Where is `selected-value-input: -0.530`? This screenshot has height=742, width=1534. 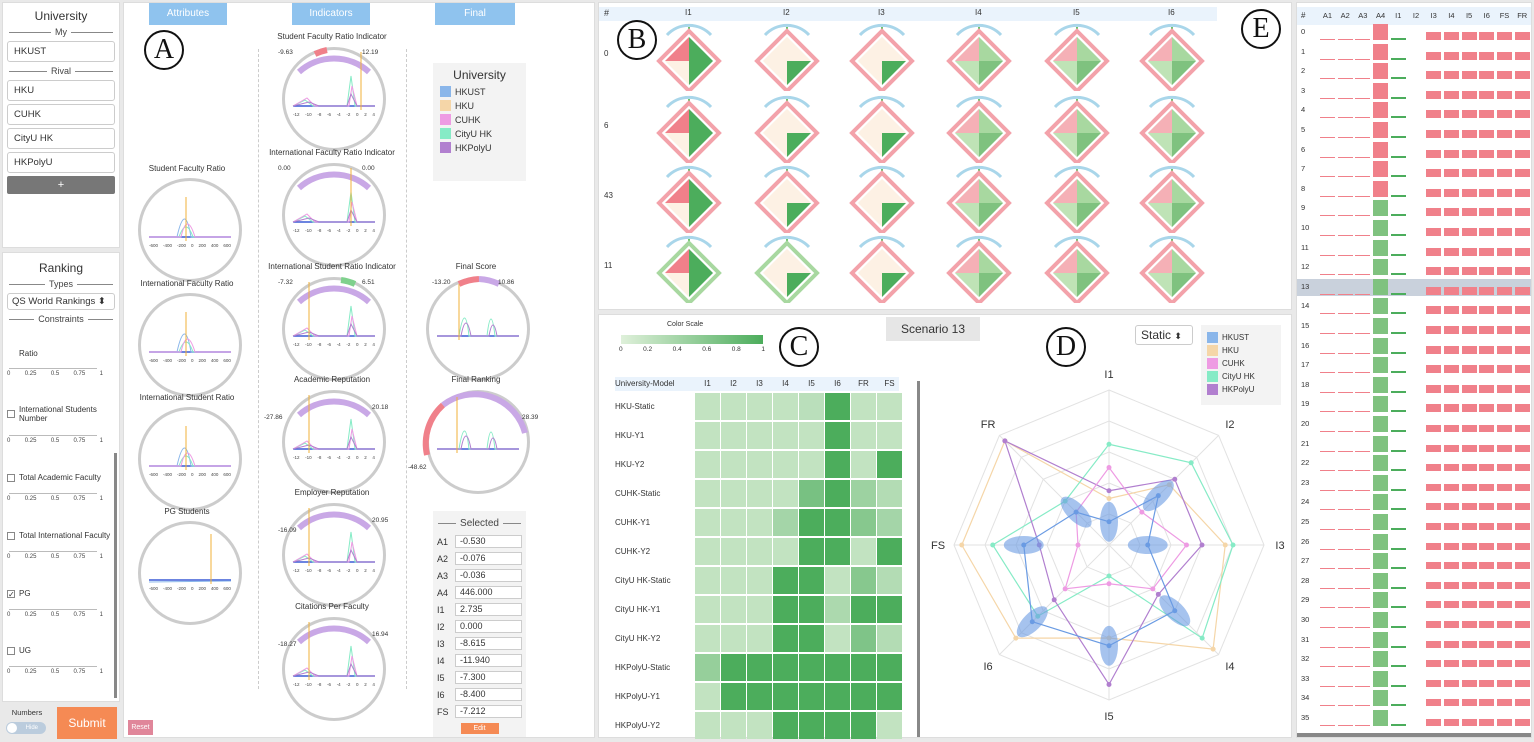
selected-value-input: -0.530 is located at coordinates (488, 541).